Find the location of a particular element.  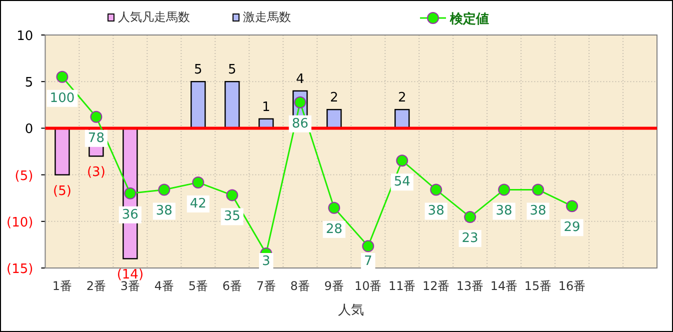

x-tick-label: 3番 is located at coordinates (130, 286).